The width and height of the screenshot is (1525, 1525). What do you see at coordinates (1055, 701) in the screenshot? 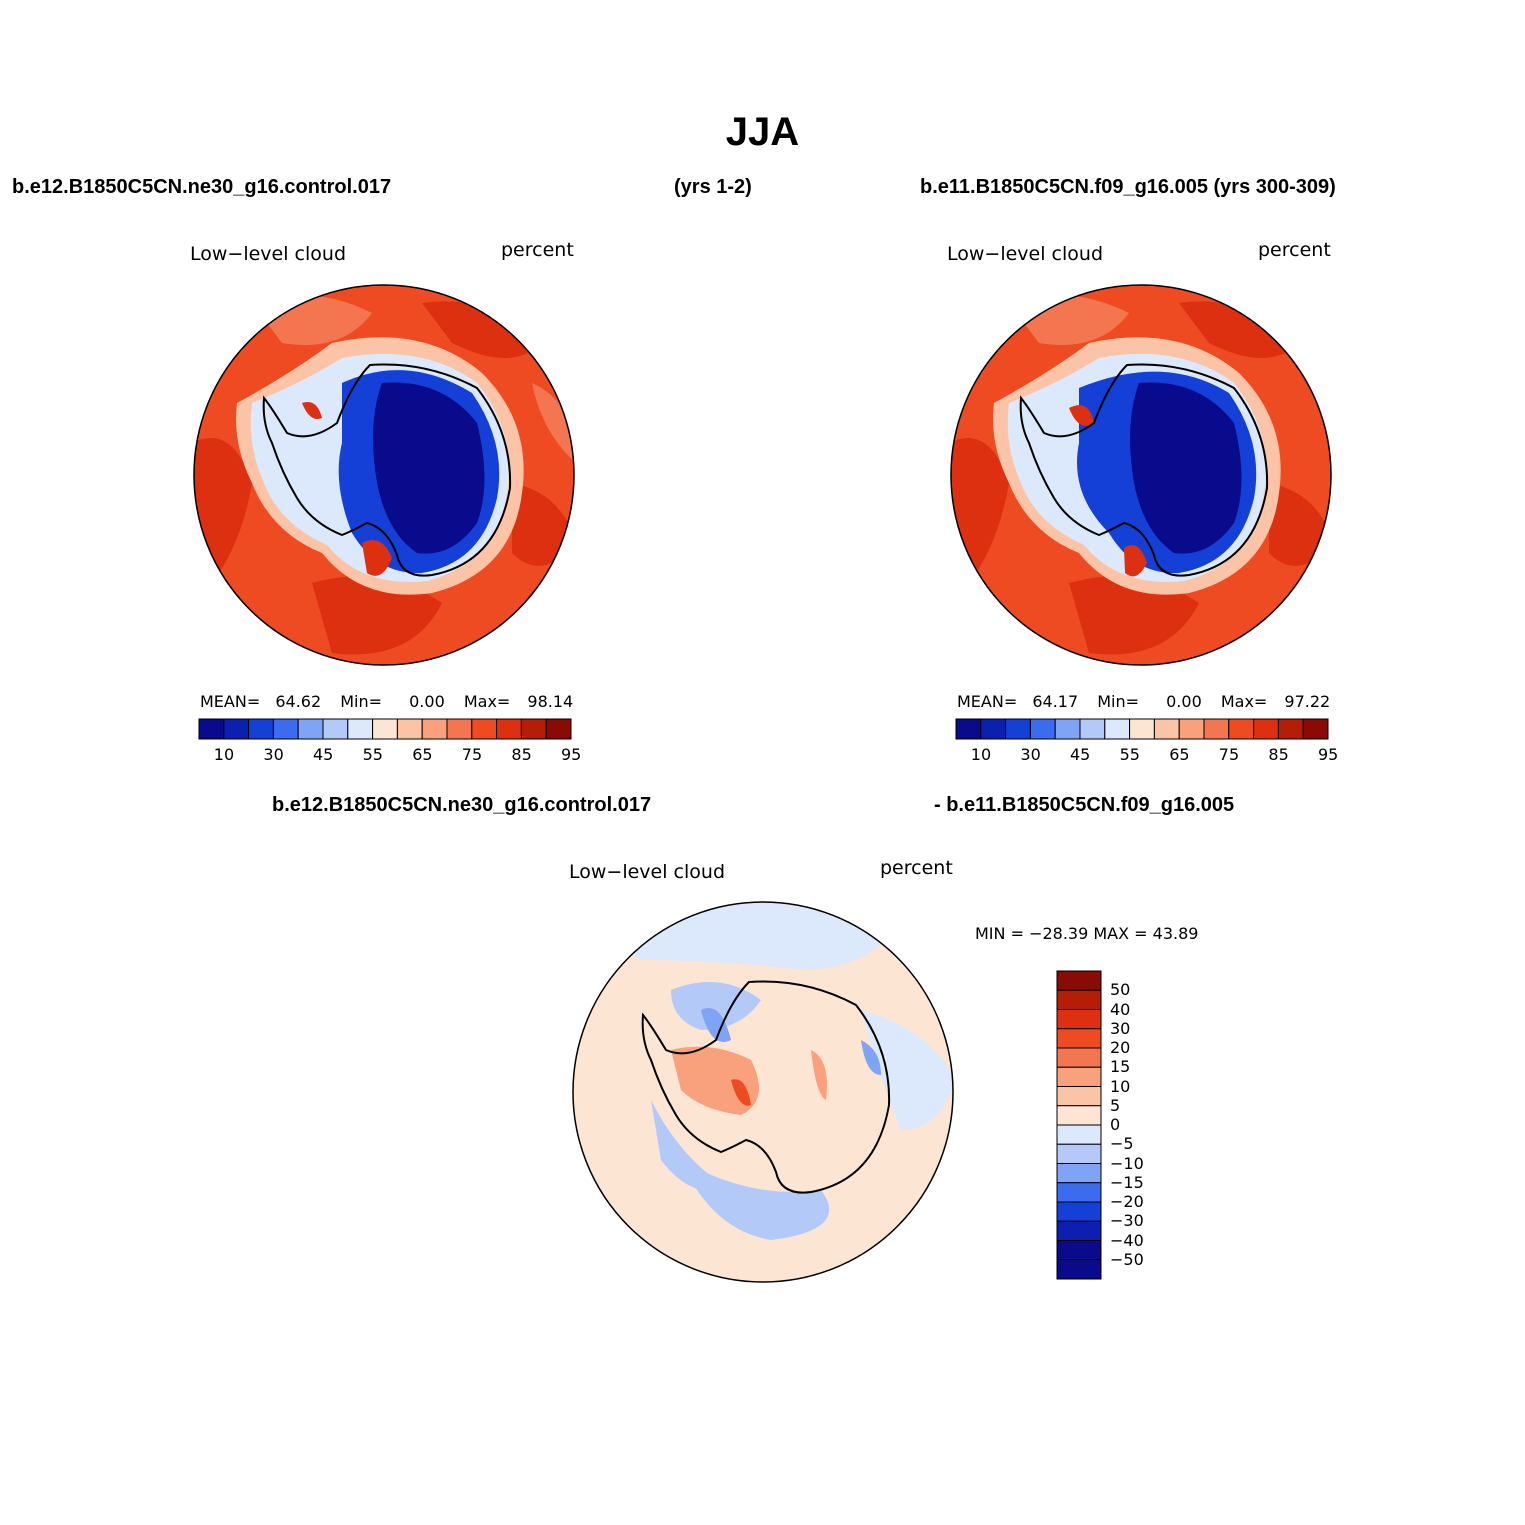
I see `mean-value: 64.17` at bounding box center [1055, 701].